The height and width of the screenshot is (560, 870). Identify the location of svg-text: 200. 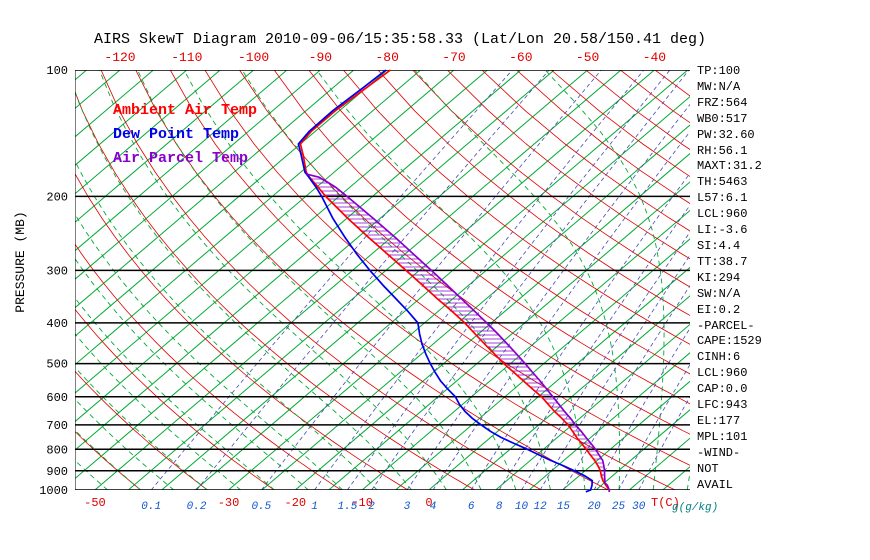
(57, 197).